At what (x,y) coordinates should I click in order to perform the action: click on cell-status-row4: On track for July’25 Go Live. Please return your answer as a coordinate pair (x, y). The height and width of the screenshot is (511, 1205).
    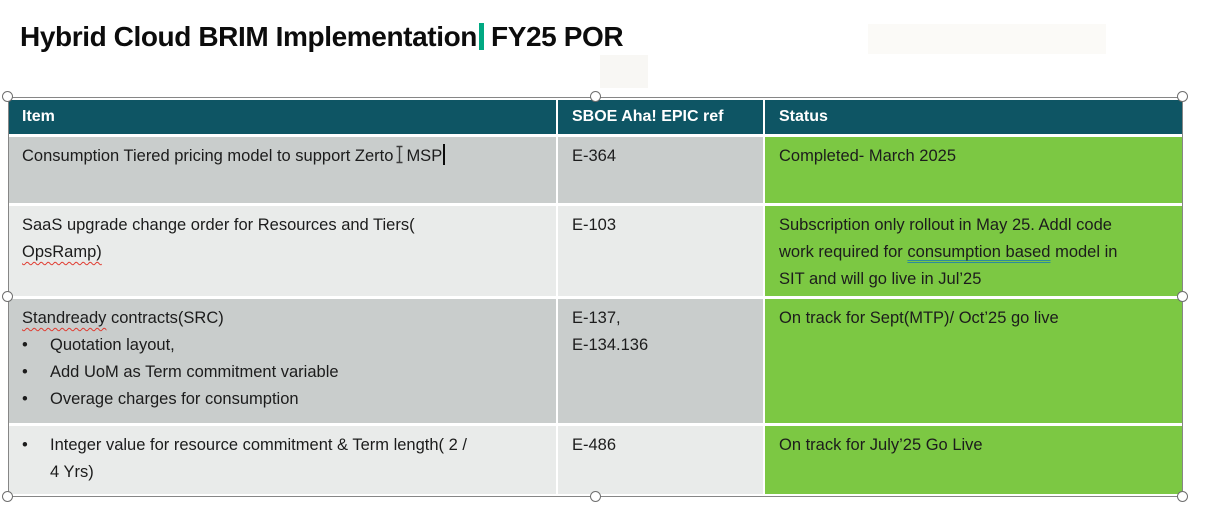
    Looking at the image, I should click on (974, 460).